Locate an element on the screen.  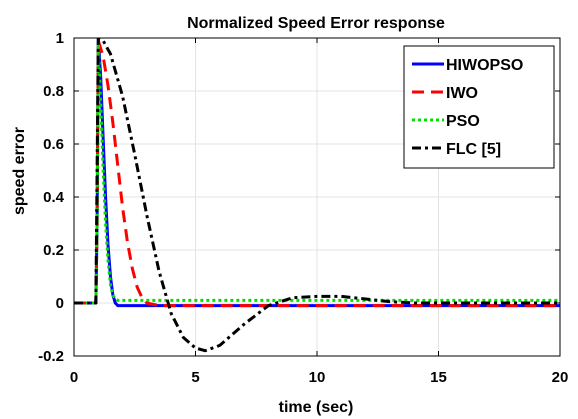
legend: HIWOPSO IWO PSO FLC [5] is located at coordinates (479, 107).